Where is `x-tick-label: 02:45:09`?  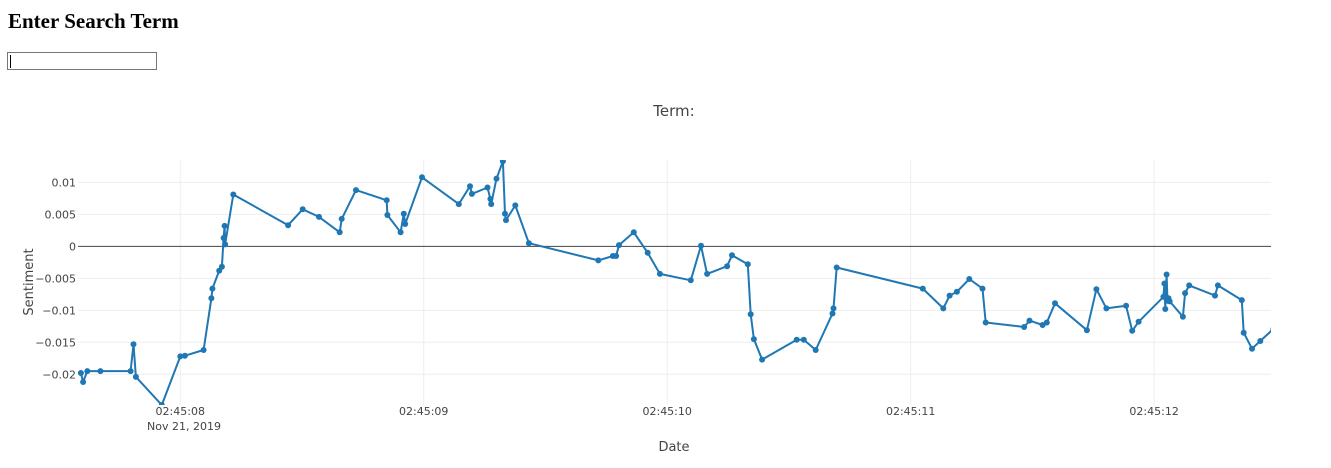
x-tick-label: 02:45:09 is located at coordinates (423, 411).